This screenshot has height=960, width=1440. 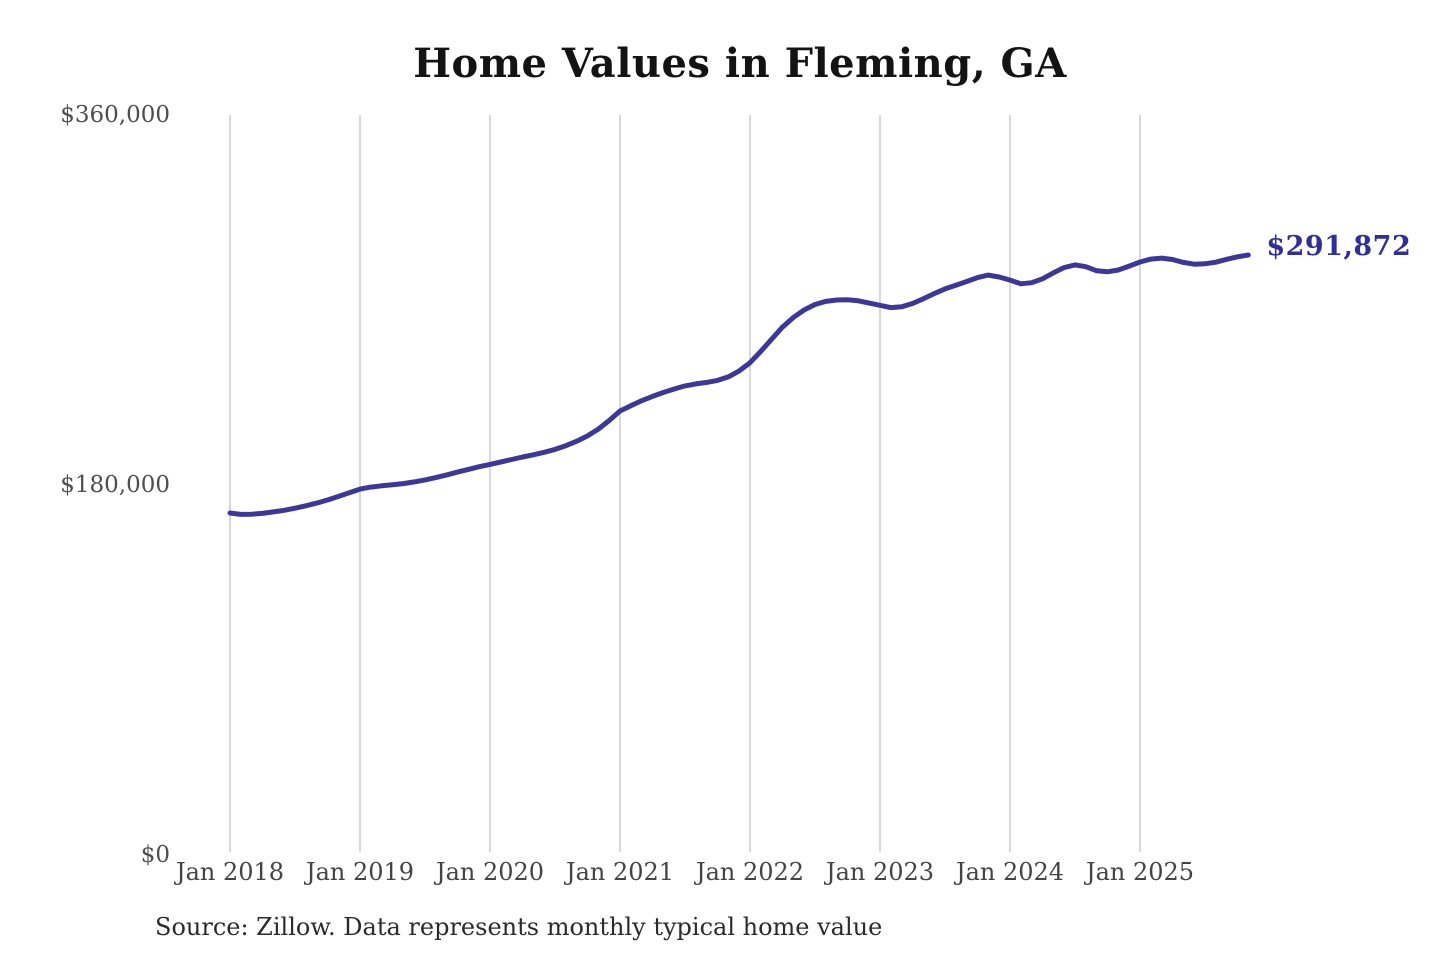 What do you see at coordinates (360, 872) in the screenshot?
I see `x-axis-label: Jan 2019` at bounding box center [360, 872].